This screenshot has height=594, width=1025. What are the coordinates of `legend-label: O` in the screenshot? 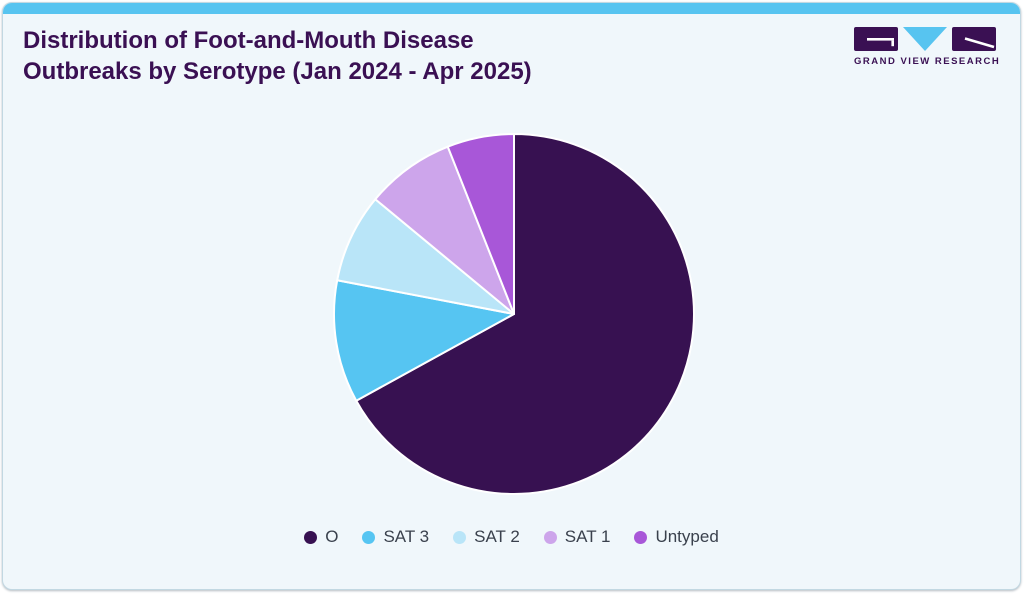 It's located at (332, 536).